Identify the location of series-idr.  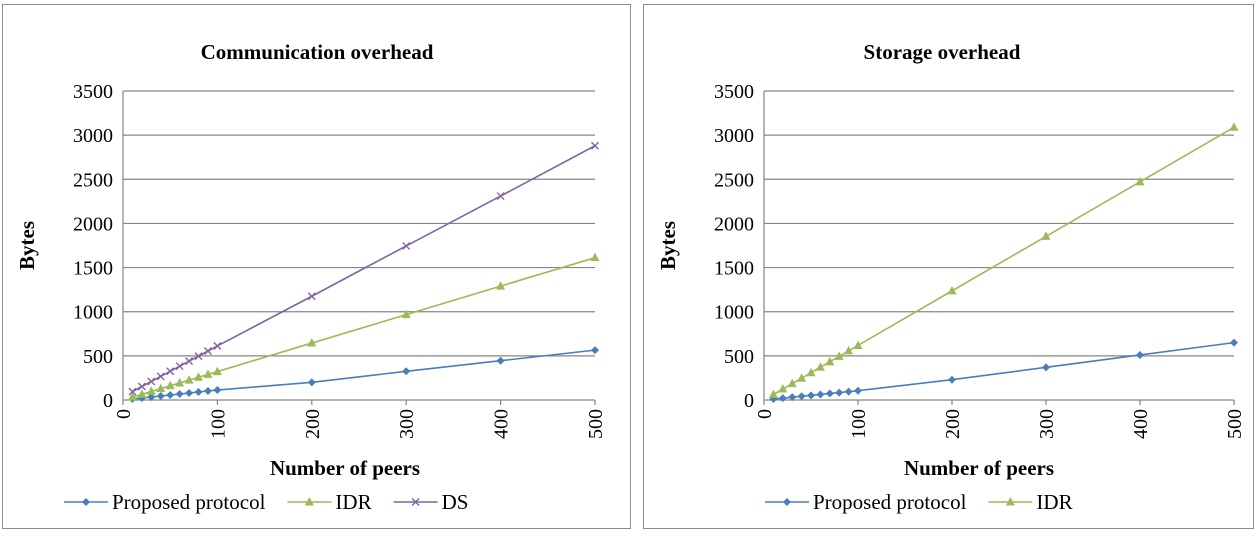
(364, 327).